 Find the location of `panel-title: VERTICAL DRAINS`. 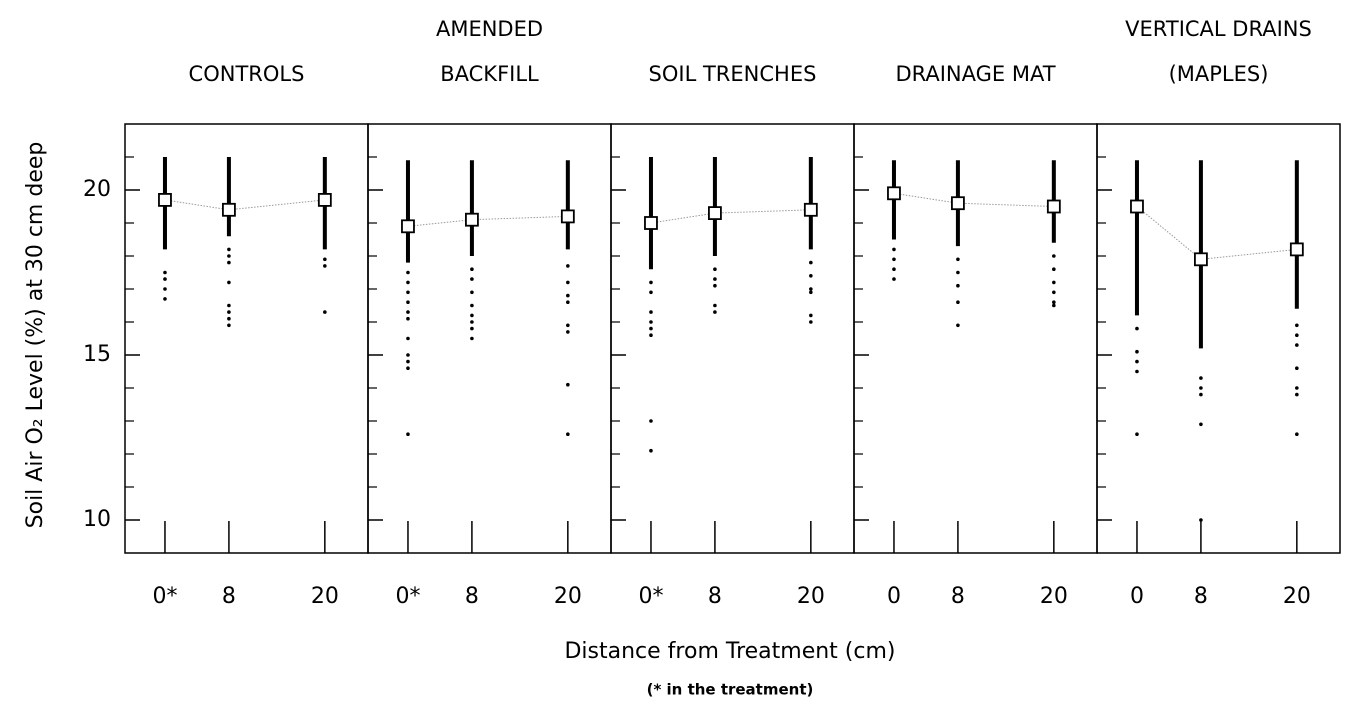

panel-title: VERTICAL DRAINS is located at coordinates (1218, 29).